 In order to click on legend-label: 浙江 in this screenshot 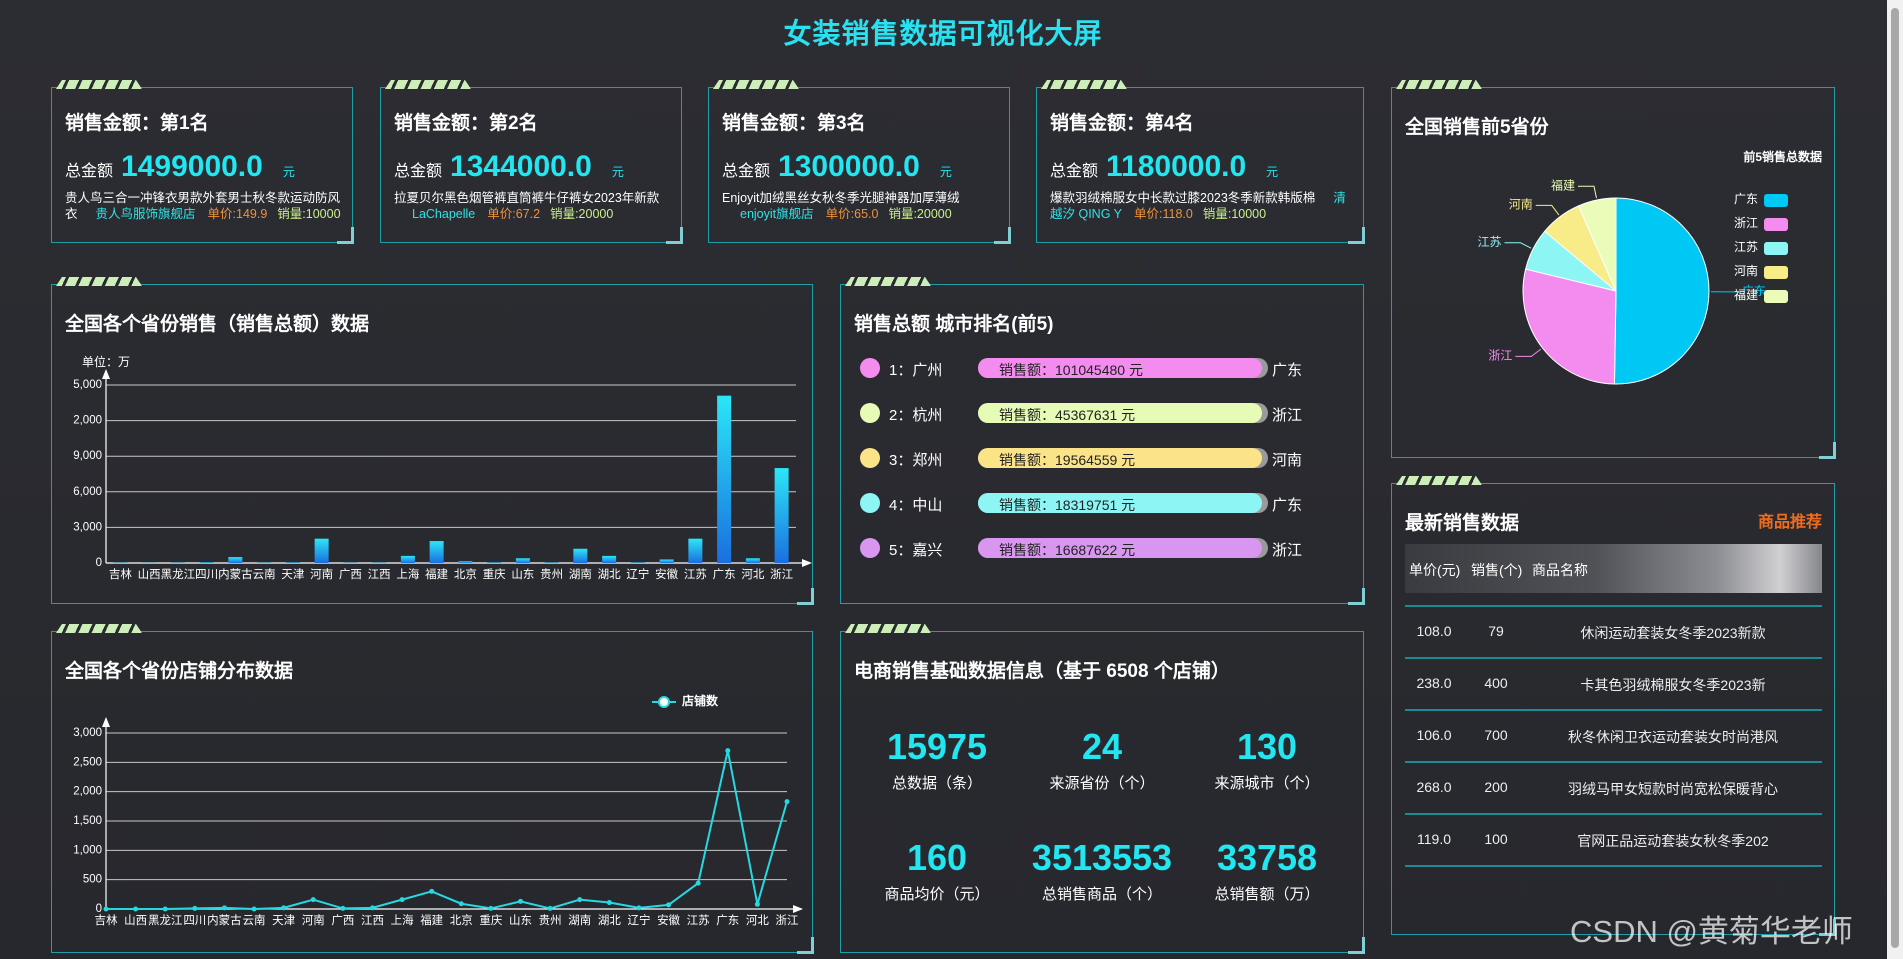, I will do `click(1746, 223)`.